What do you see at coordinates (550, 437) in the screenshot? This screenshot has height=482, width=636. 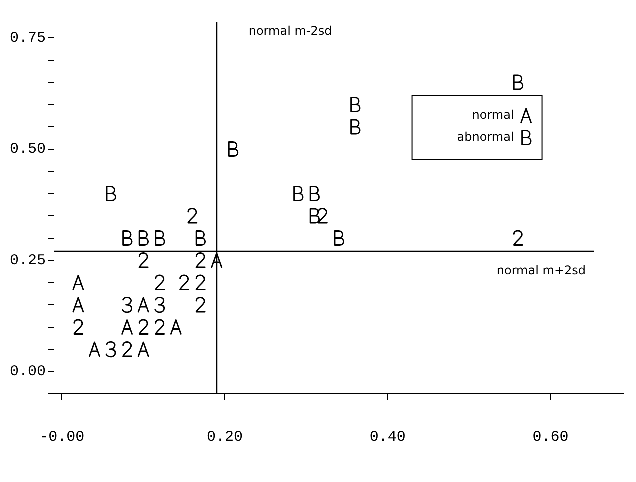 I see `x-tick-label: 0.60` at bounding box center [550, 437].